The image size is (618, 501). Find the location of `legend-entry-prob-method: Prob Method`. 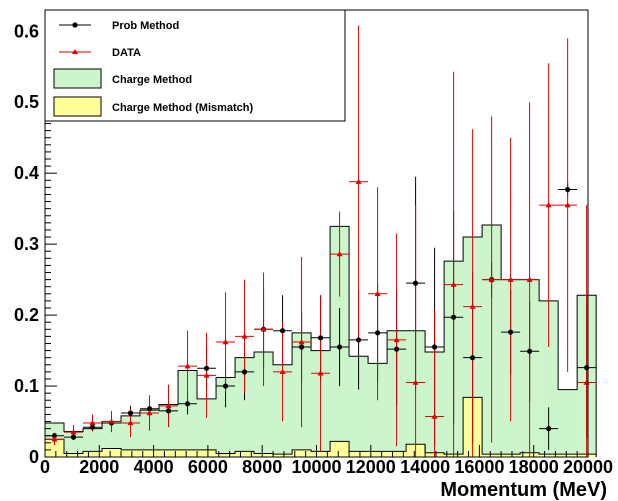

legend-entry-prob-method: Prob Method is located at coordinates (119, 26).